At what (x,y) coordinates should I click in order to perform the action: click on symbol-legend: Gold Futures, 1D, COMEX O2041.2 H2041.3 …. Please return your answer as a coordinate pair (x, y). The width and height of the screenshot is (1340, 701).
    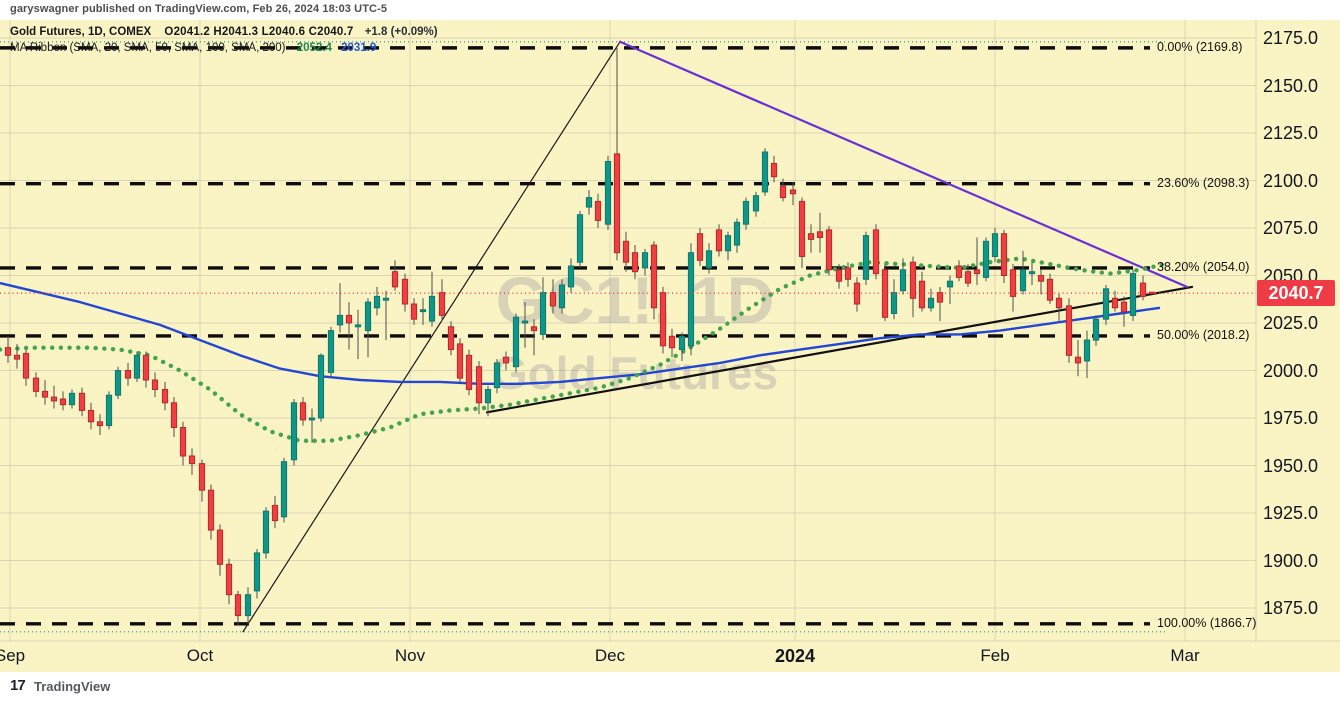
    Looking at the image, I should click on (224, 40).